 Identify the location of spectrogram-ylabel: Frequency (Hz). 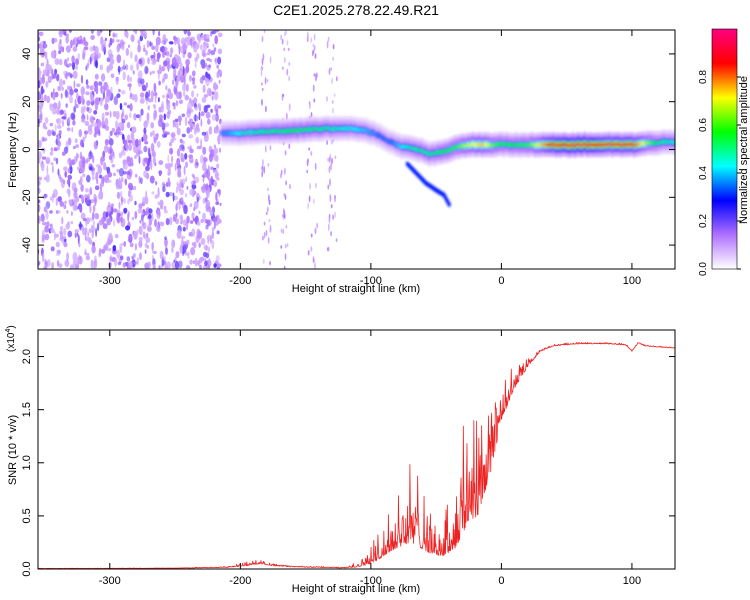
(13, 150).